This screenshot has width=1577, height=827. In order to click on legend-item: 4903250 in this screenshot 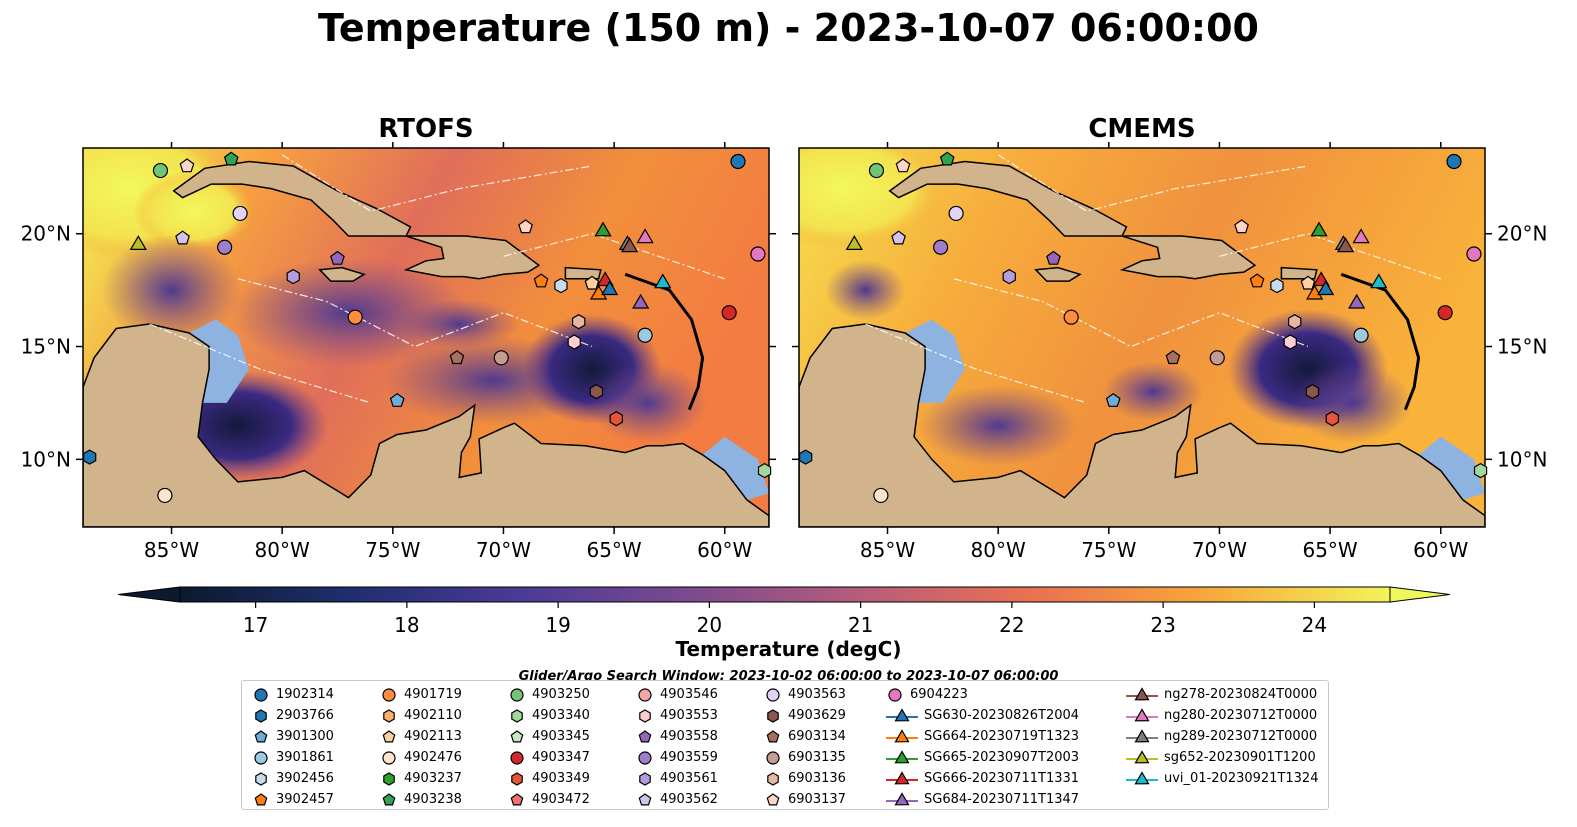, I will do `click(549, 694)`.